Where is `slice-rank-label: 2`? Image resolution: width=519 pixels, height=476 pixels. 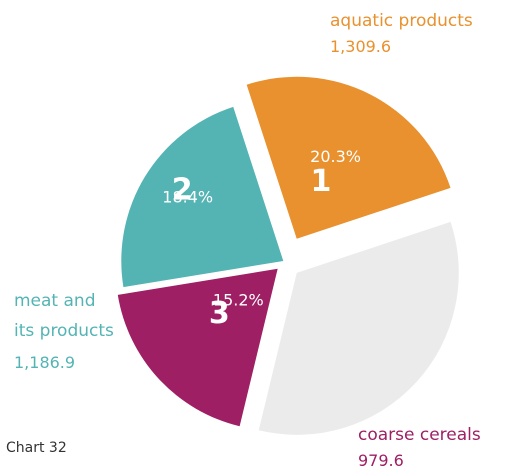 slice-rank-label: 2 is located at coordinates (182, 189).